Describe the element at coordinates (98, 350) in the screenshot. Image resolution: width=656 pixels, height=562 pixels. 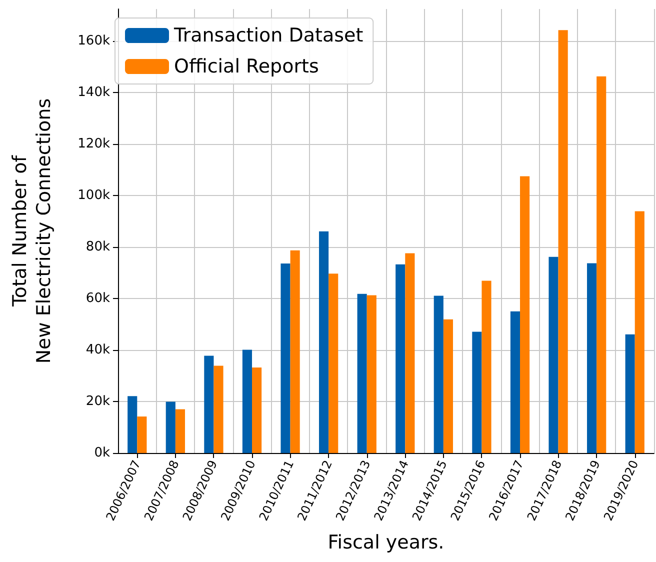
I see `y-tick-label: 40k` at that location.